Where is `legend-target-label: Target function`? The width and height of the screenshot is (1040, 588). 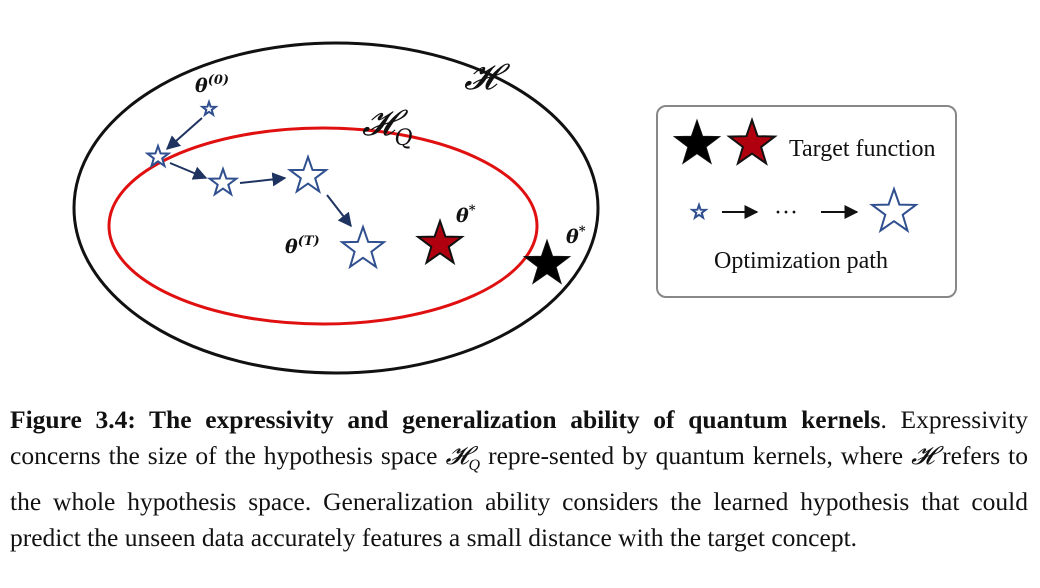
legend-target-label: Target function is located at coordinates (862, 149).